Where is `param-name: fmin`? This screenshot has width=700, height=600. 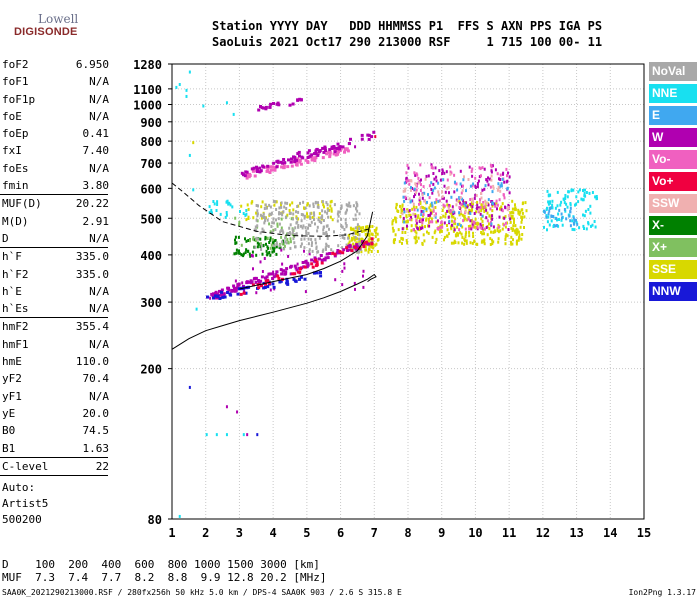 param-name: fmin is located at coordinates (15, 186).